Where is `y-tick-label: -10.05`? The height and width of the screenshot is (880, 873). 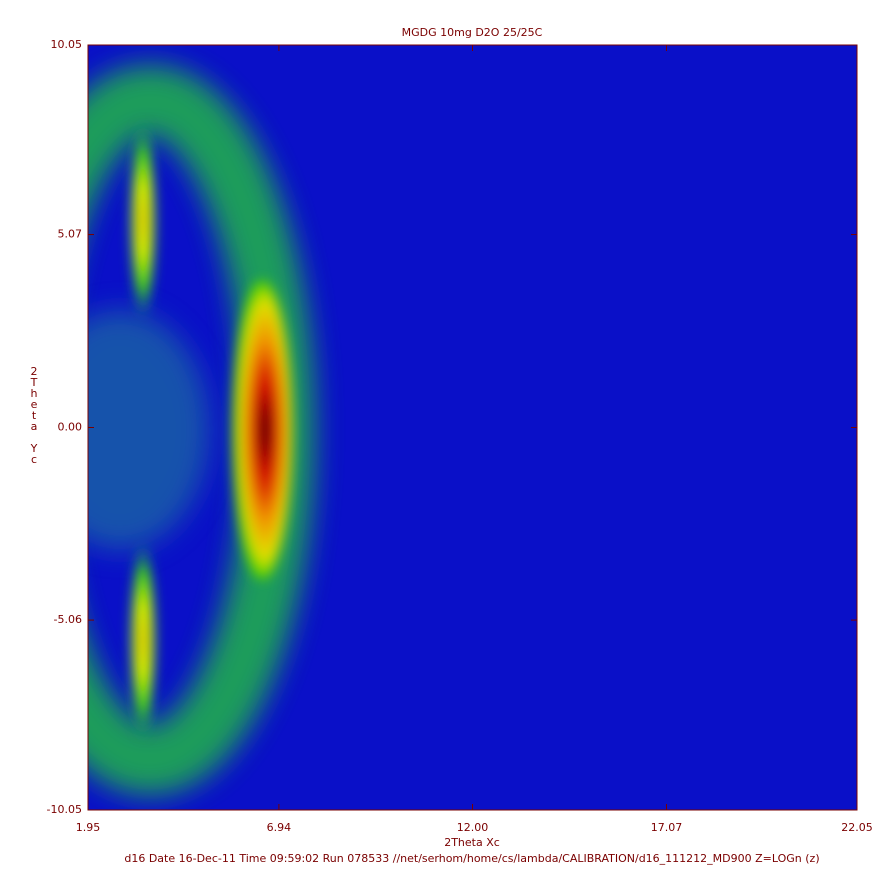
y-tick-label: -10.05 is located at coordinates (64, 809).